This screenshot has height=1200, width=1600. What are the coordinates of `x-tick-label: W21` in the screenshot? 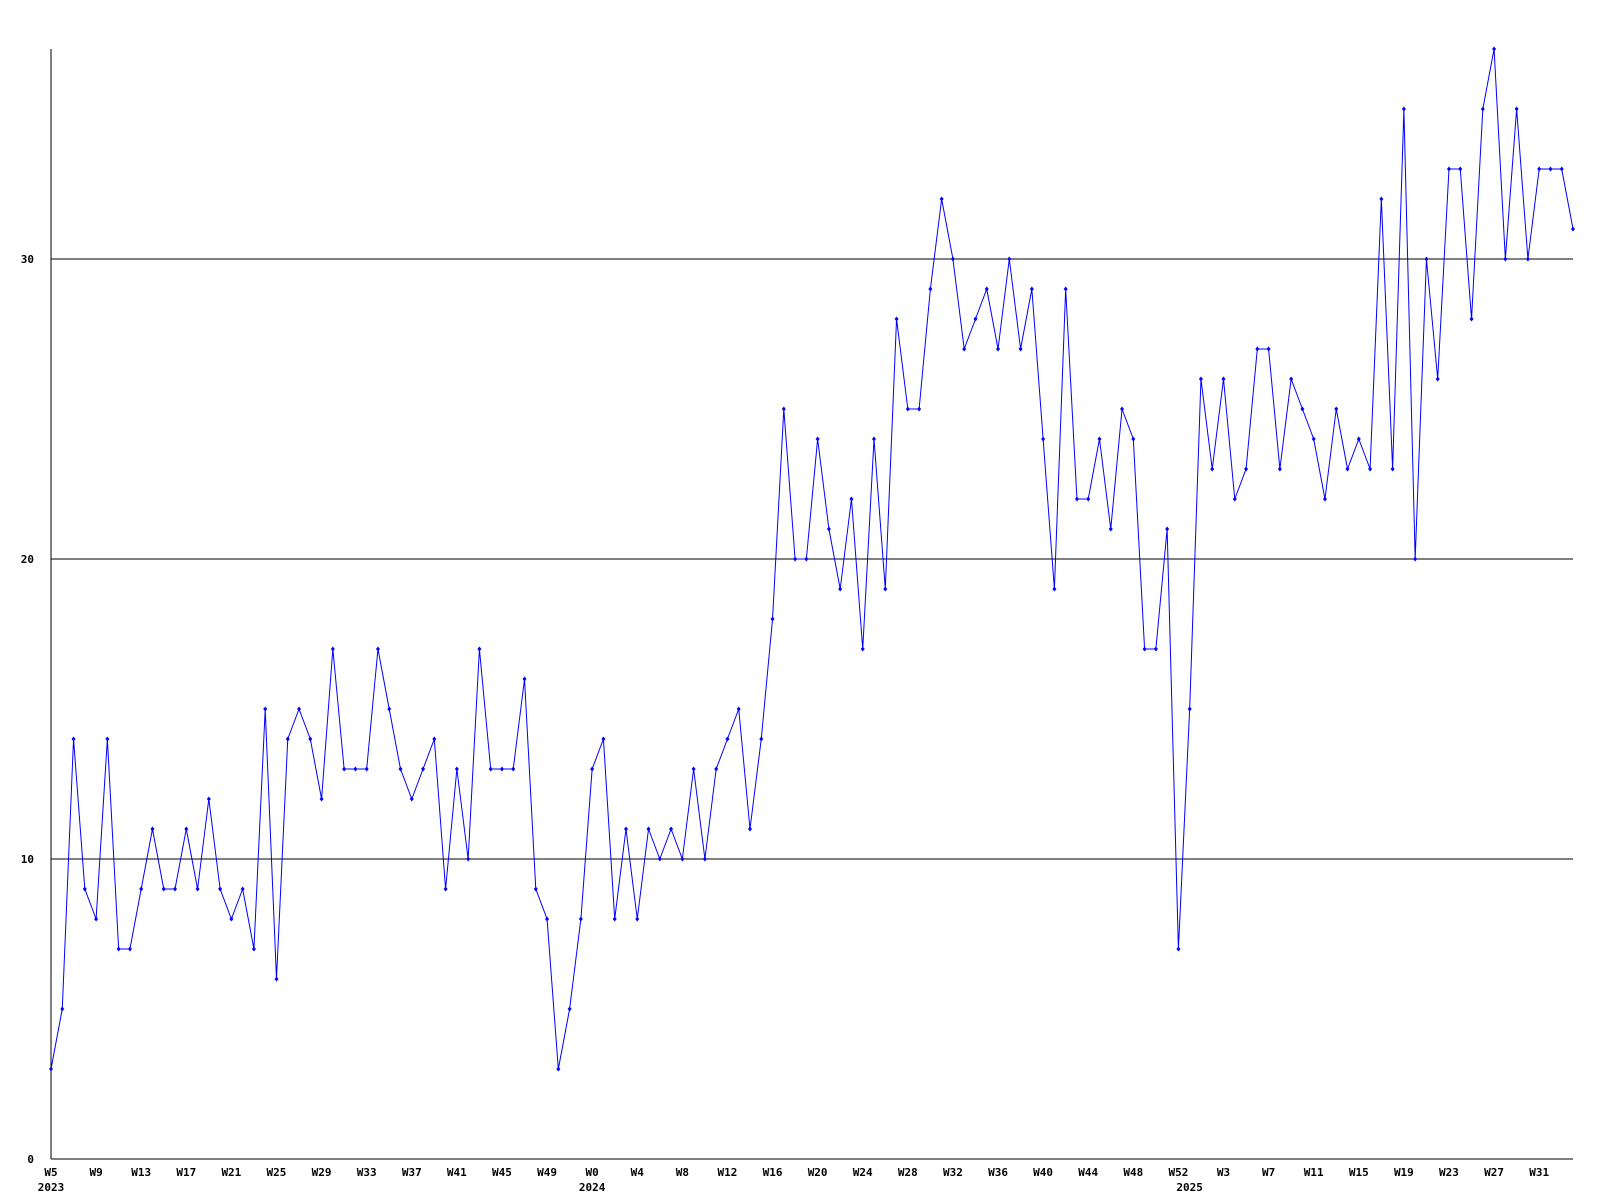 It's located at (231, 1172).